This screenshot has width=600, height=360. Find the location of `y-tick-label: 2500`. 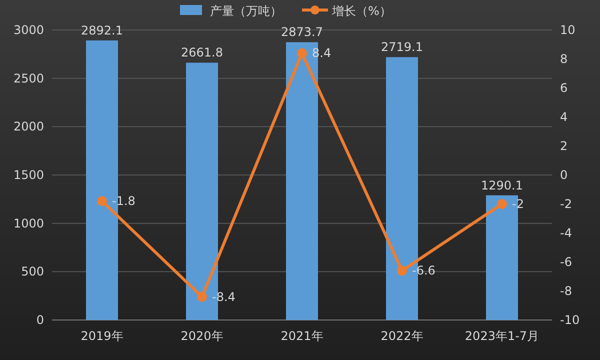

y-tick-label: 2500 is located at coordinates (28, 78).